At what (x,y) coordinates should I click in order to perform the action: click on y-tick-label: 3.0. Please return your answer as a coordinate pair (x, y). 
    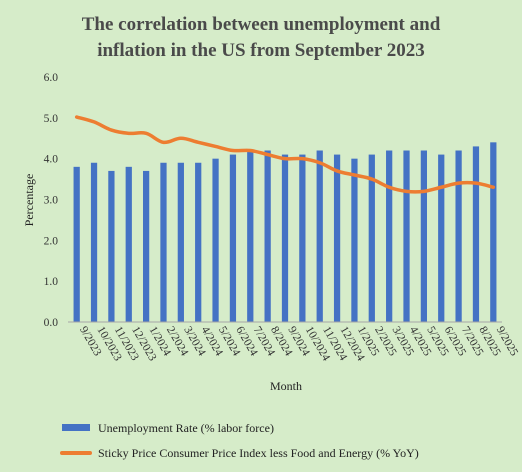
    Looking at the image, I should click on (51, 201).